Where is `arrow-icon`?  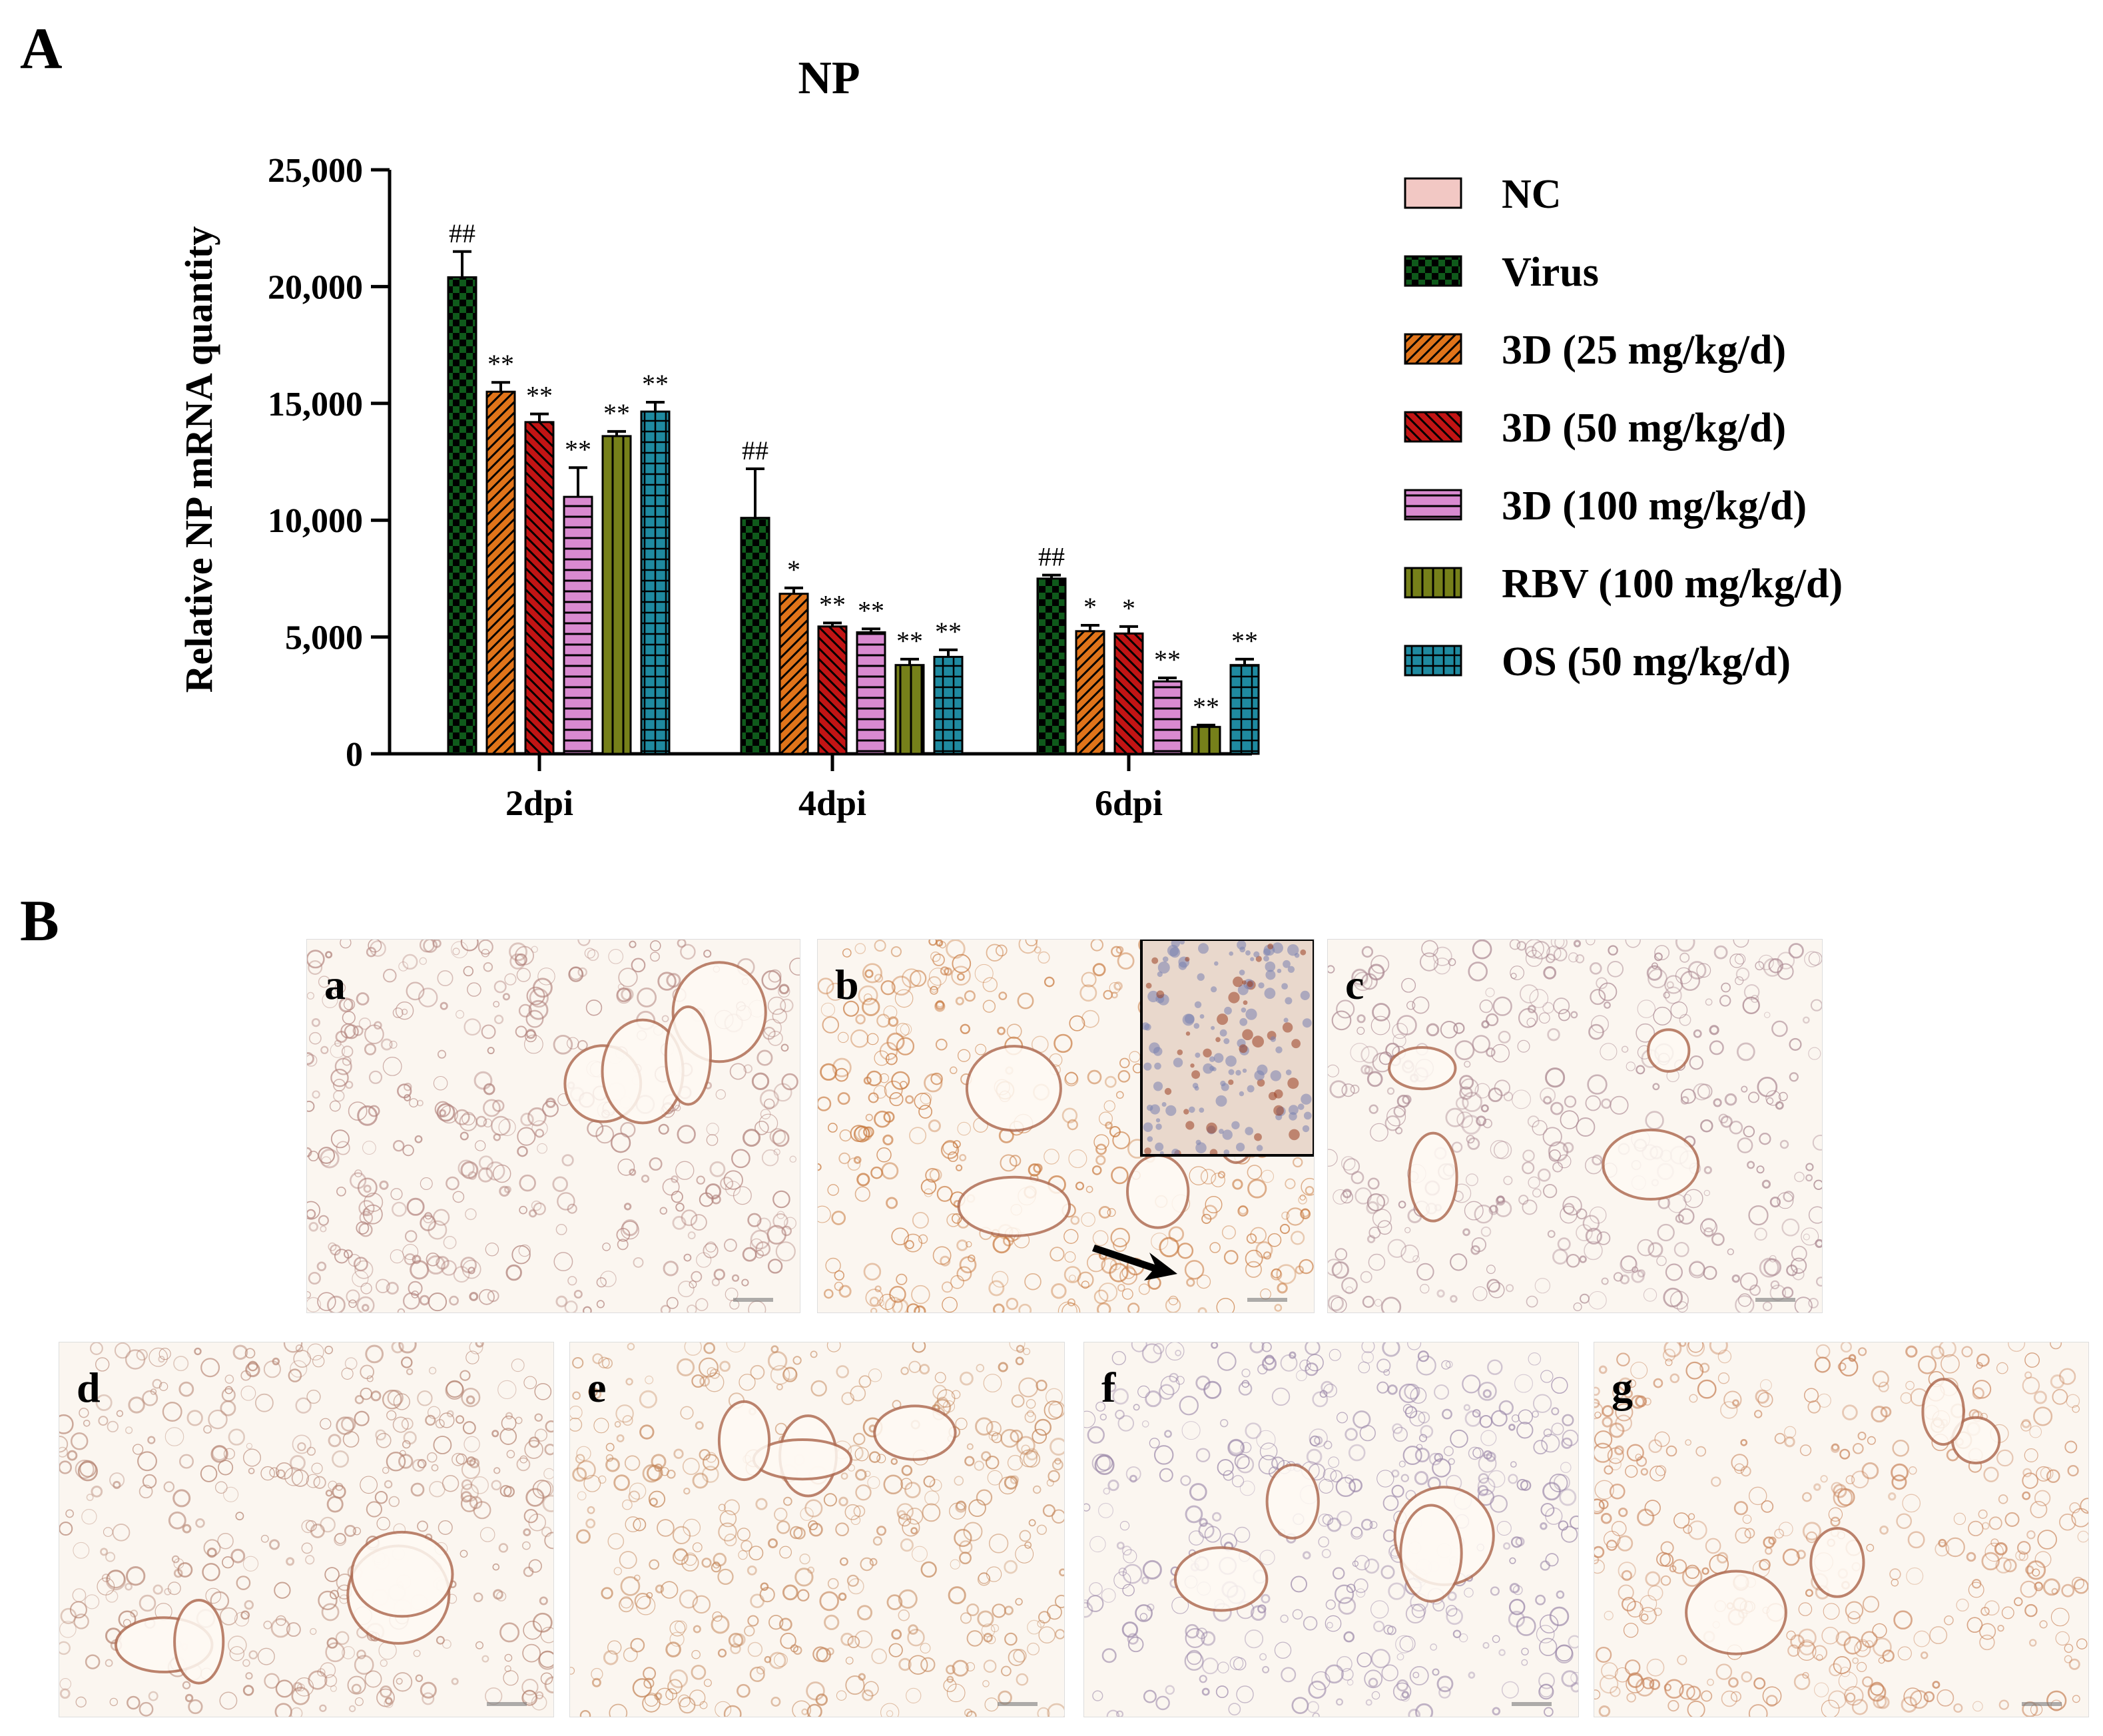
arrow-icon is located at coordinates (1134, 1263).